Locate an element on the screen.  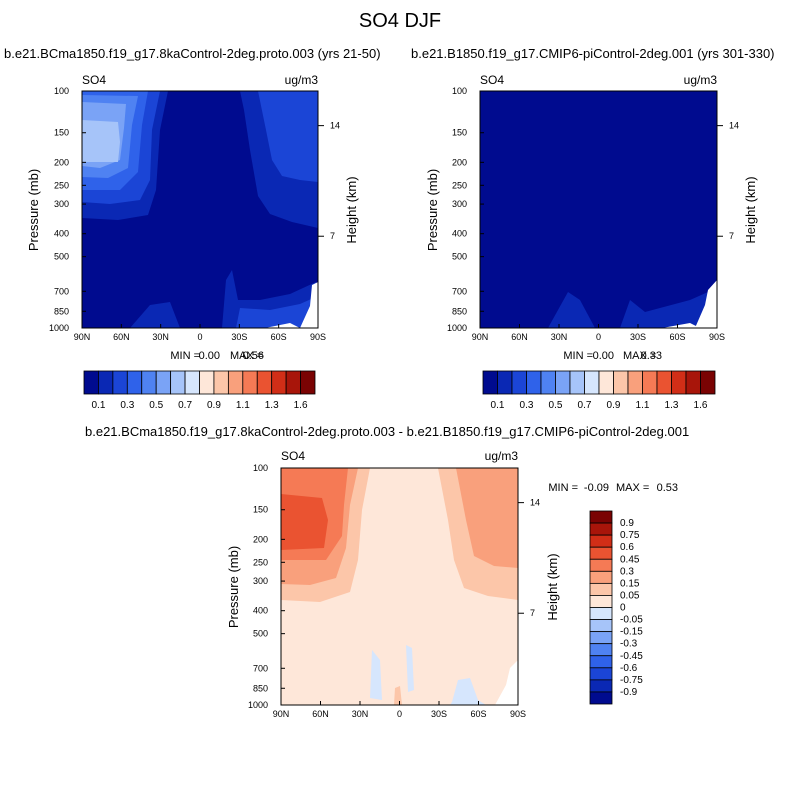
panel-1-contours is located at coordinates (200, 209).